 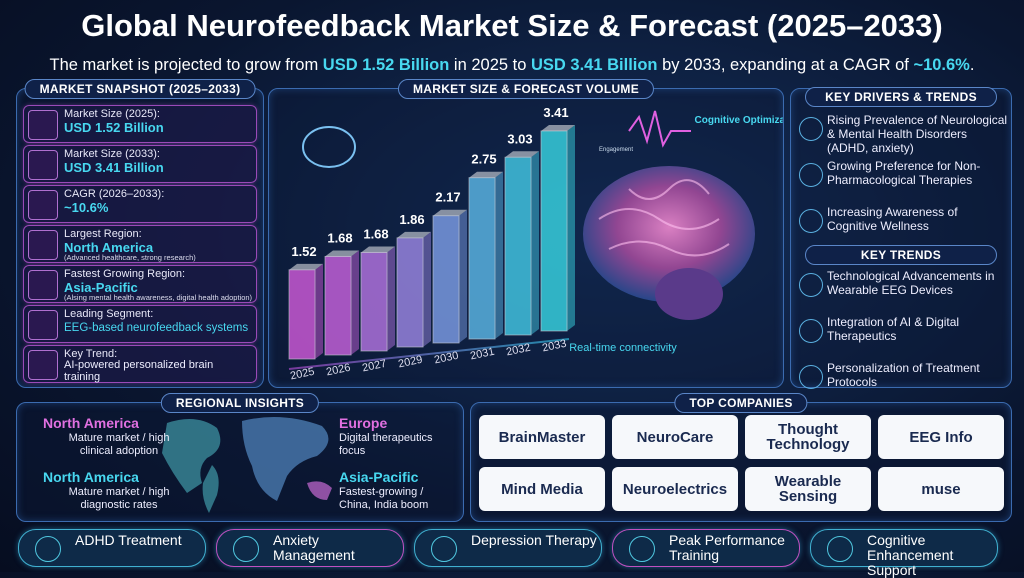 I want to click on company-logo: Mind Media, so click(x=542, y=489).